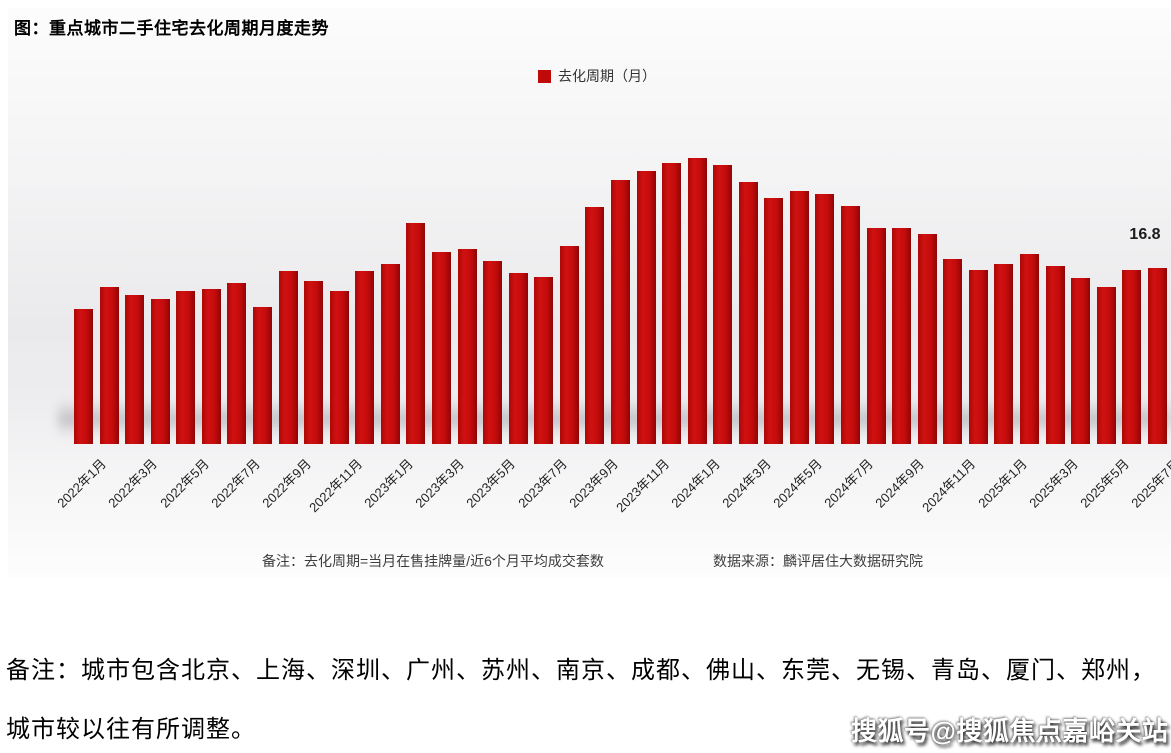  Describe the element at coordinates (171, 28) in the screenshot. I see `chart-title: 图：重点城市二手住宅去化周期月度走势` at that location.